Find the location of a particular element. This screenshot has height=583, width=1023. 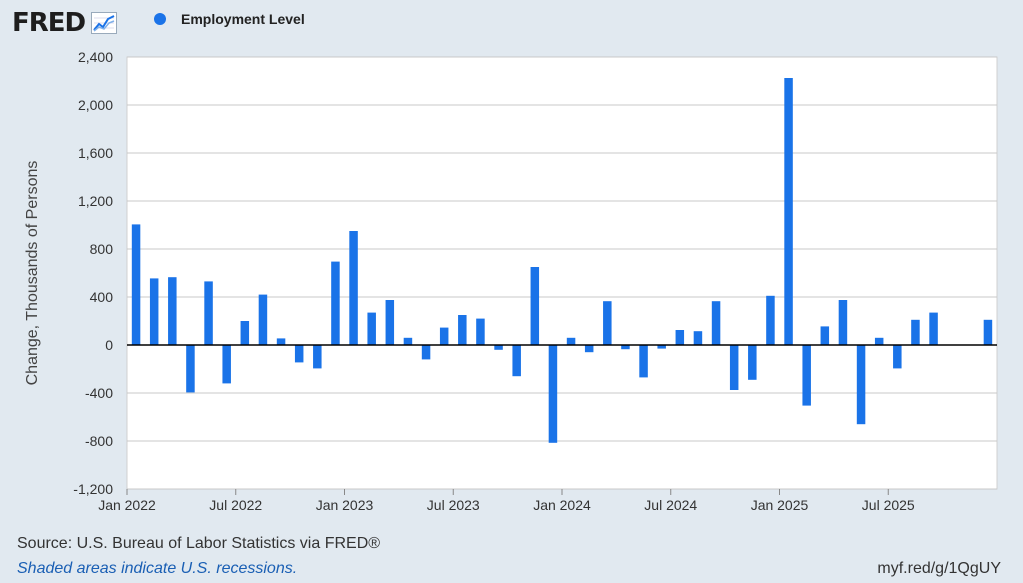

x-tick-label: Jan 2024 is located at coordinates (562, 505).